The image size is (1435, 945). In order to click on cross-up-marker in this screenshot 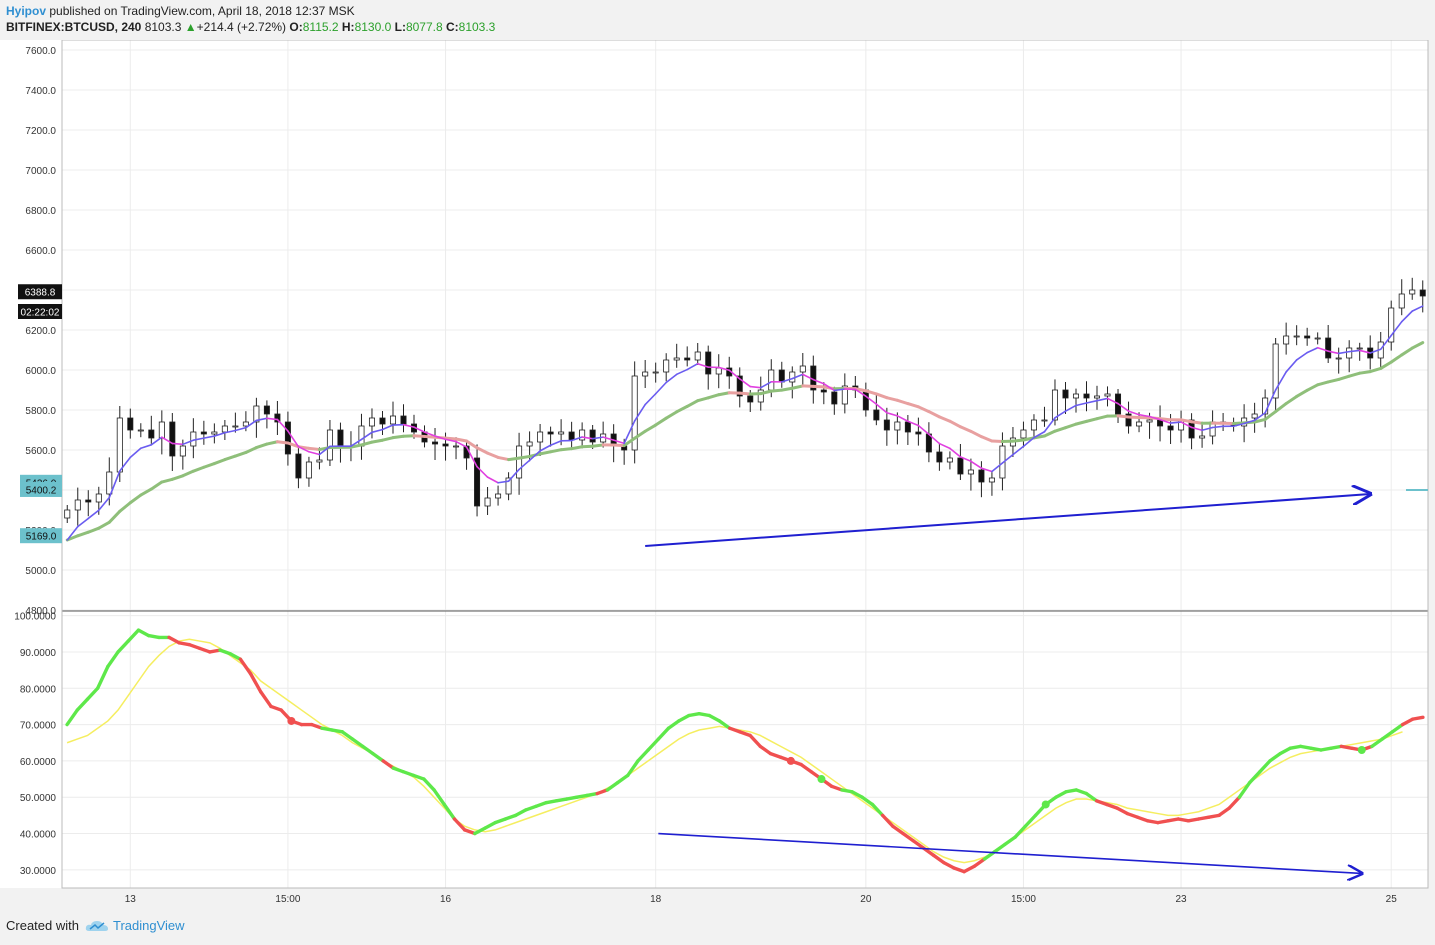, I will do `click(1361, 750)`.